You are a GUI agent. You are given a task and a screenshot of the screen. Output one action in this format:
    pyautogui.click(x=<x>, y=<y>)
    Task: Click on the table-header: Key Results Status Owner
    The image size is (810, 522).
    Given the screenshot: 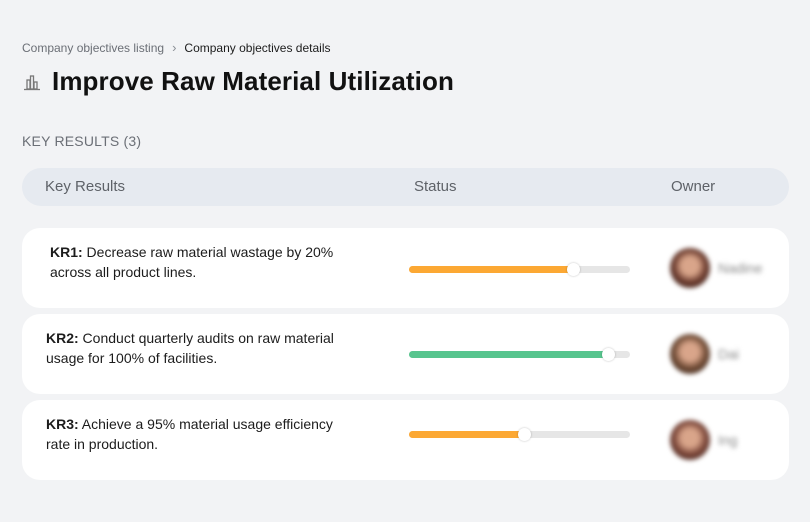 What is the action you would take?
    pyautogui.click(x=405, y=187)
    